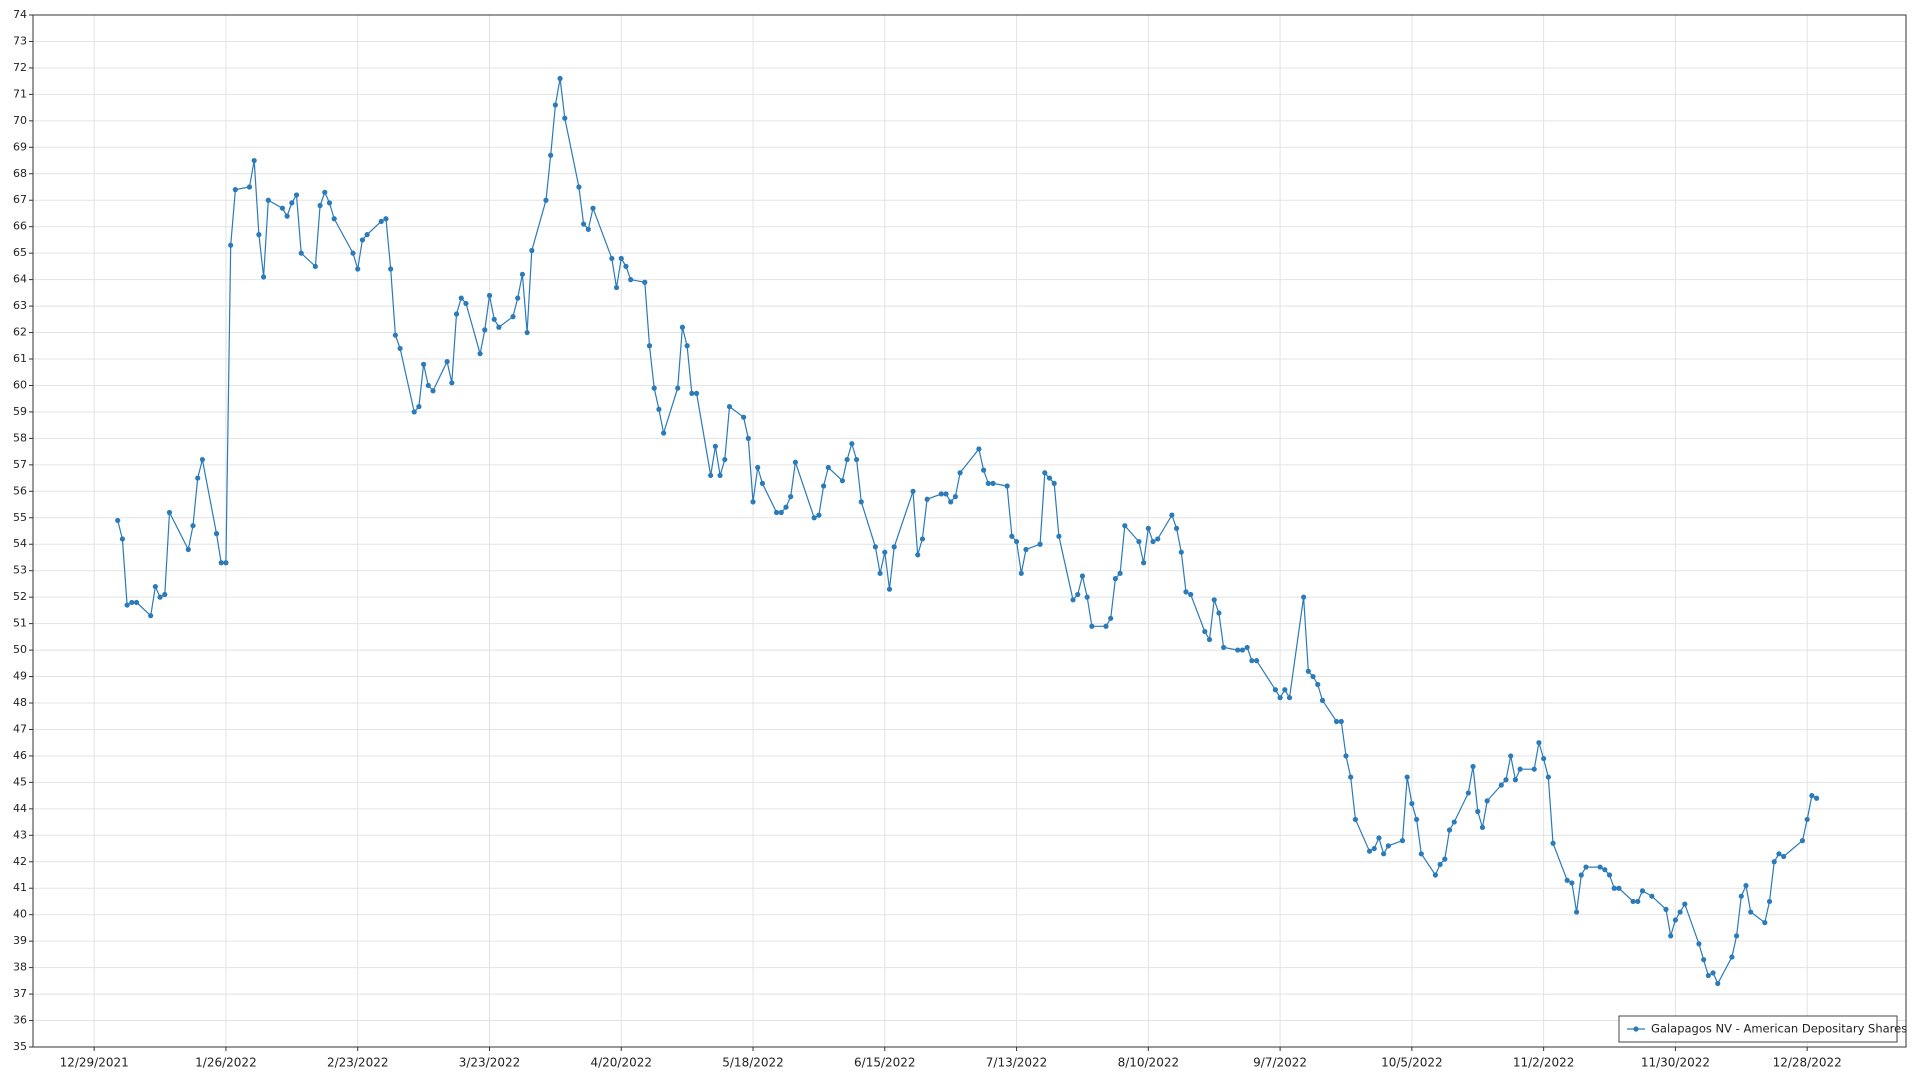 Image resolution: width=1920 pixels, height=1080 pixels. Describe the element at coordinates (20, 940) in the screenshot. I see `y-tick-label: 39` at that location.